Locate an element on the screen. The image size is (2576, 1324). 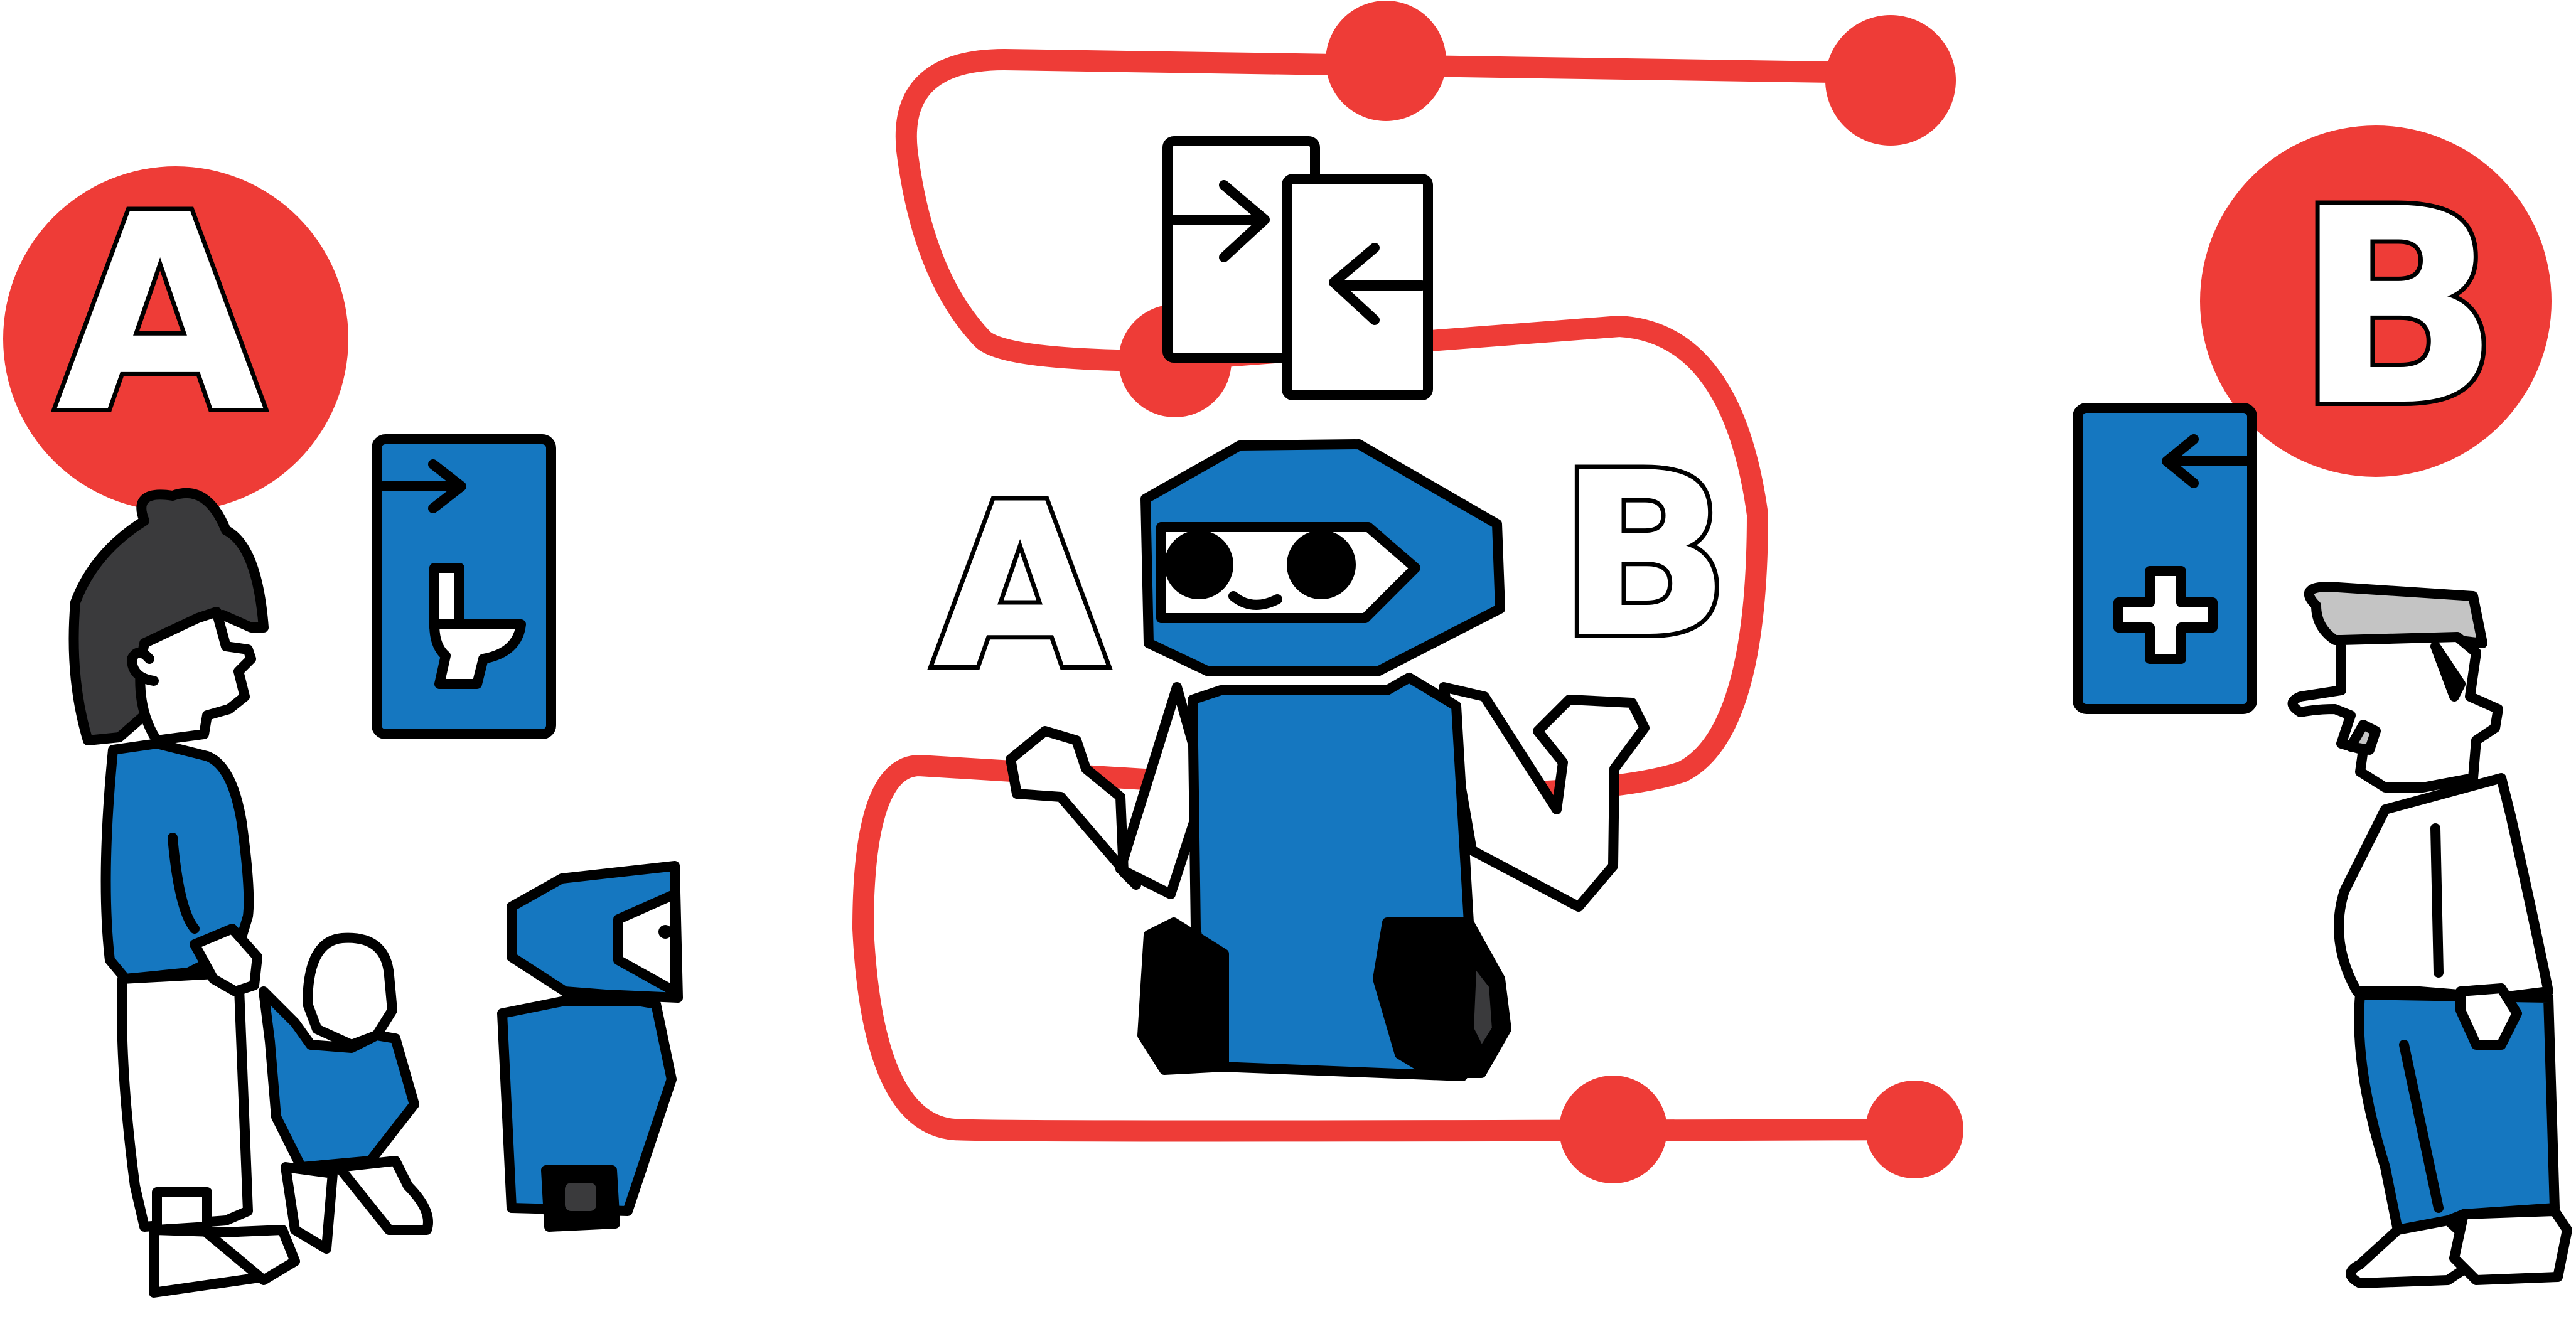
robot-label-a: A is located at coordinates (1021, 587).